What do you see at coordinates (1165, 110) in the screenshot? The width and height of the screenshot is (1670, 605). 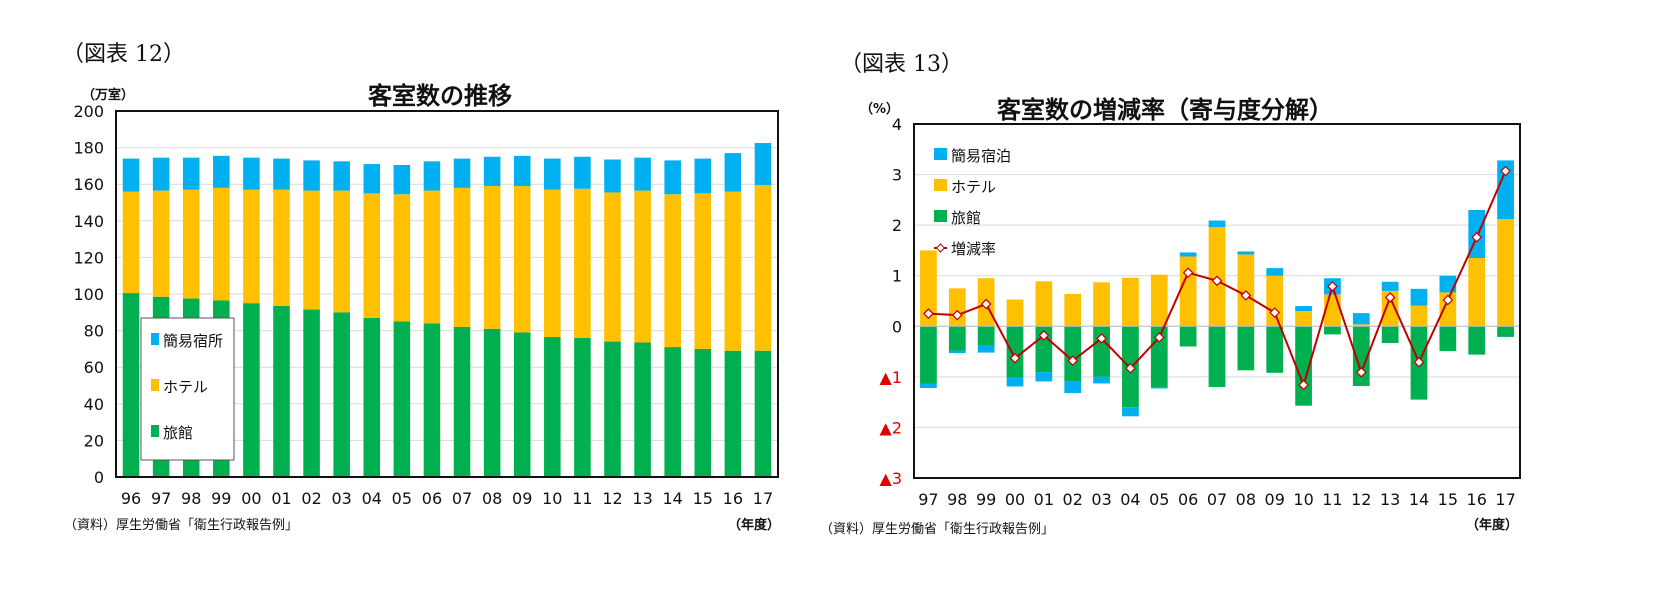 I see `chart-title-right: 客室数の増減率（寄与度分解）` at bounding box center [1165, 110].